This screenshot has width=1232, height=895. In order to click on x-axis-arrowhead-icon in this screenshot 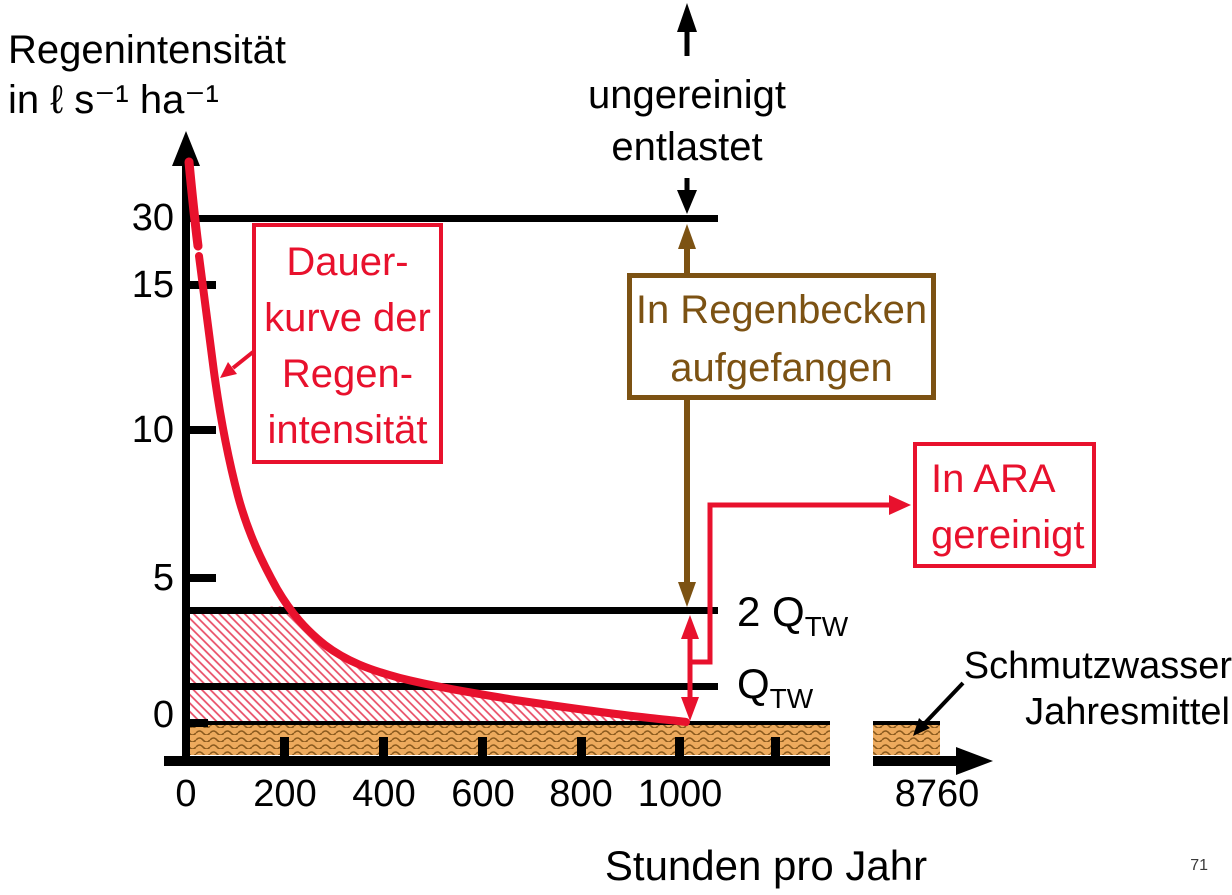, I will do `click(974, 761)`.